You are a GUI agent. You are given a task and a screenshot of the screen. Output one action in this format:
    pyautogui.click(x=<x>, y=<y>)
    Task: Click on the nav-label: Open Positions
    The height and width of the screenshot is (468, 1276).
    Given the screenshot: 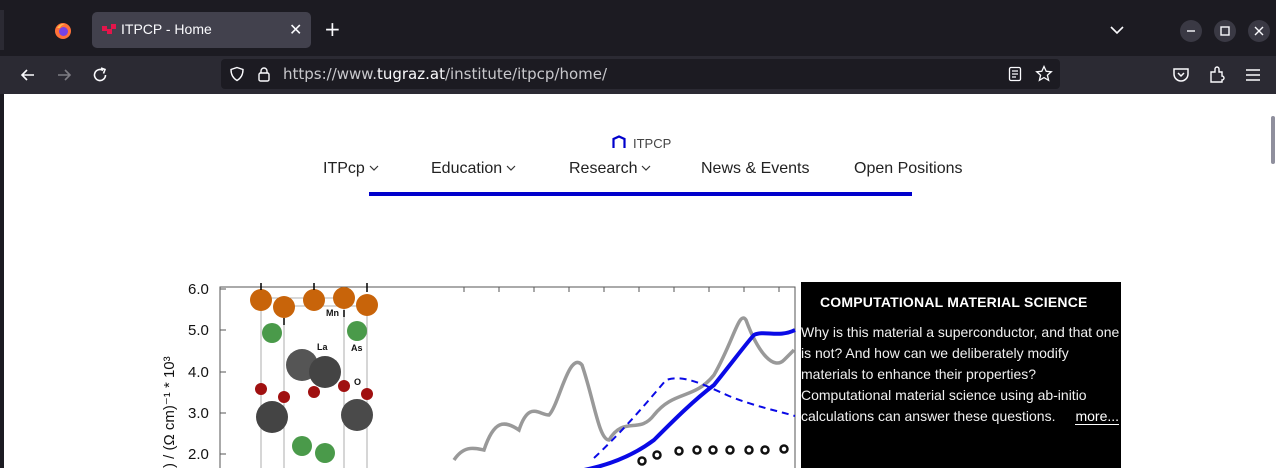 What is the action you would take?
    pyautogui.click(x=908, y=168)
    